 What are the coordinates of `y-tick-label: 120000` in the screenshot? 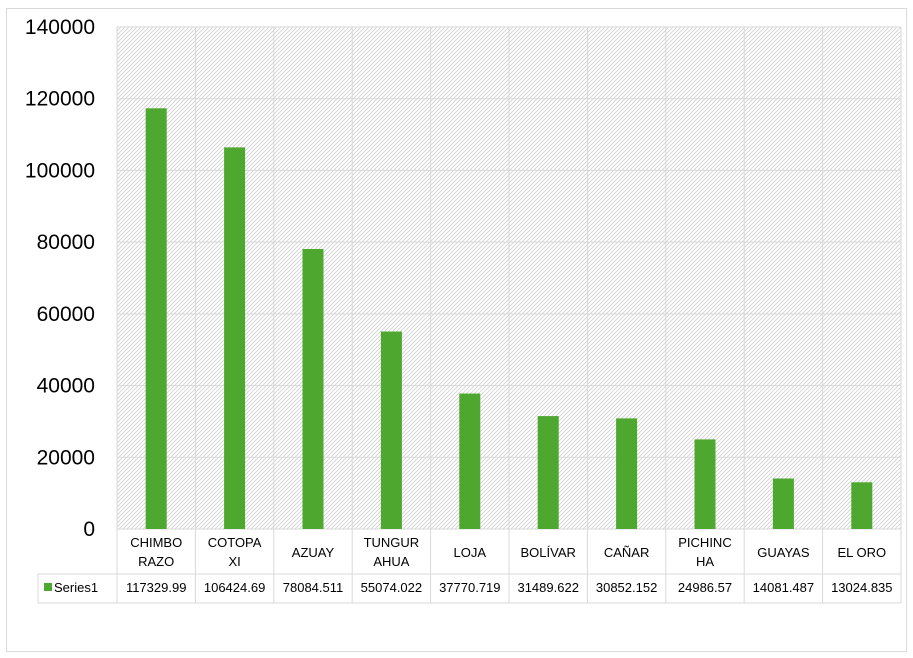 It's located at (60, 99).